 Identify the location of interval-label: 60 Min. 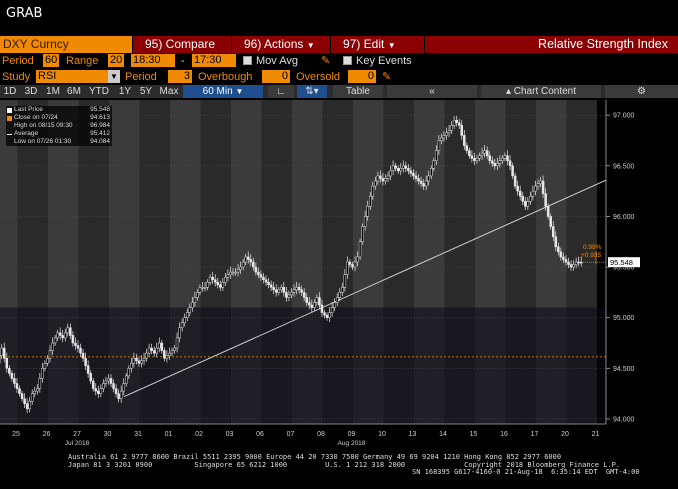
(217, 91).